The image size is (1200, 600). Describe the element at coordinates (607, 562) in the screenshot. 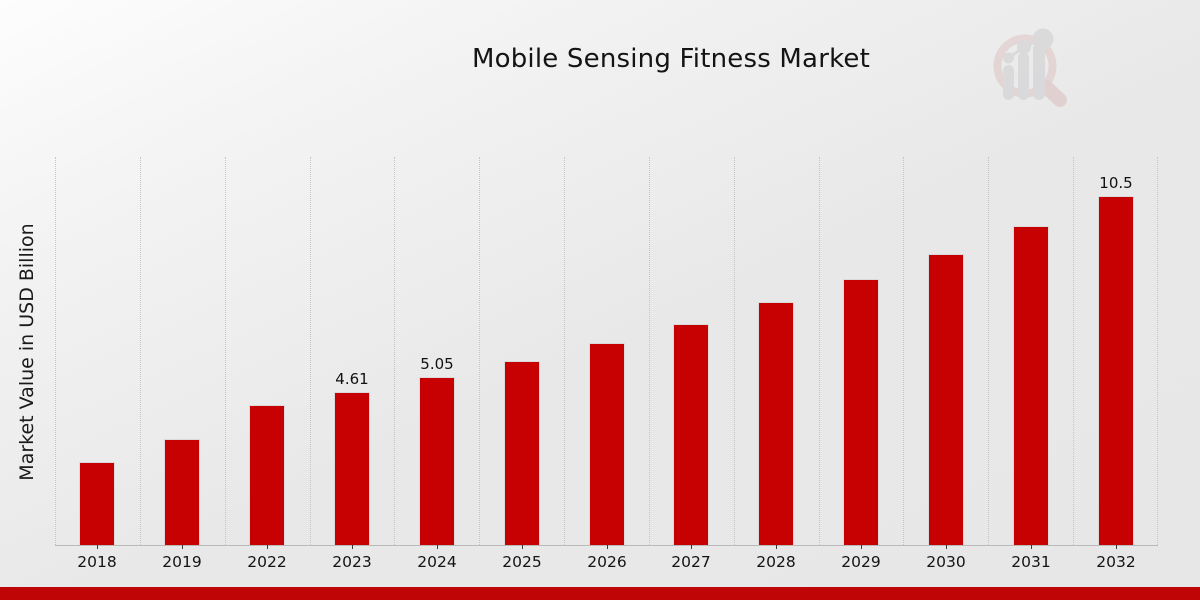

I see `x-axis-label: 2026` at that location.